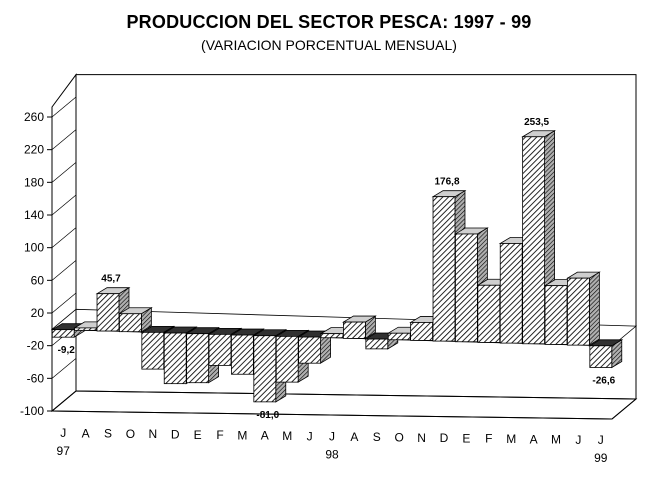  What do you see at coordinates (34, 215) in the screenshot?
I see `y-tick-label: 140` at bounding box center [34, 215].